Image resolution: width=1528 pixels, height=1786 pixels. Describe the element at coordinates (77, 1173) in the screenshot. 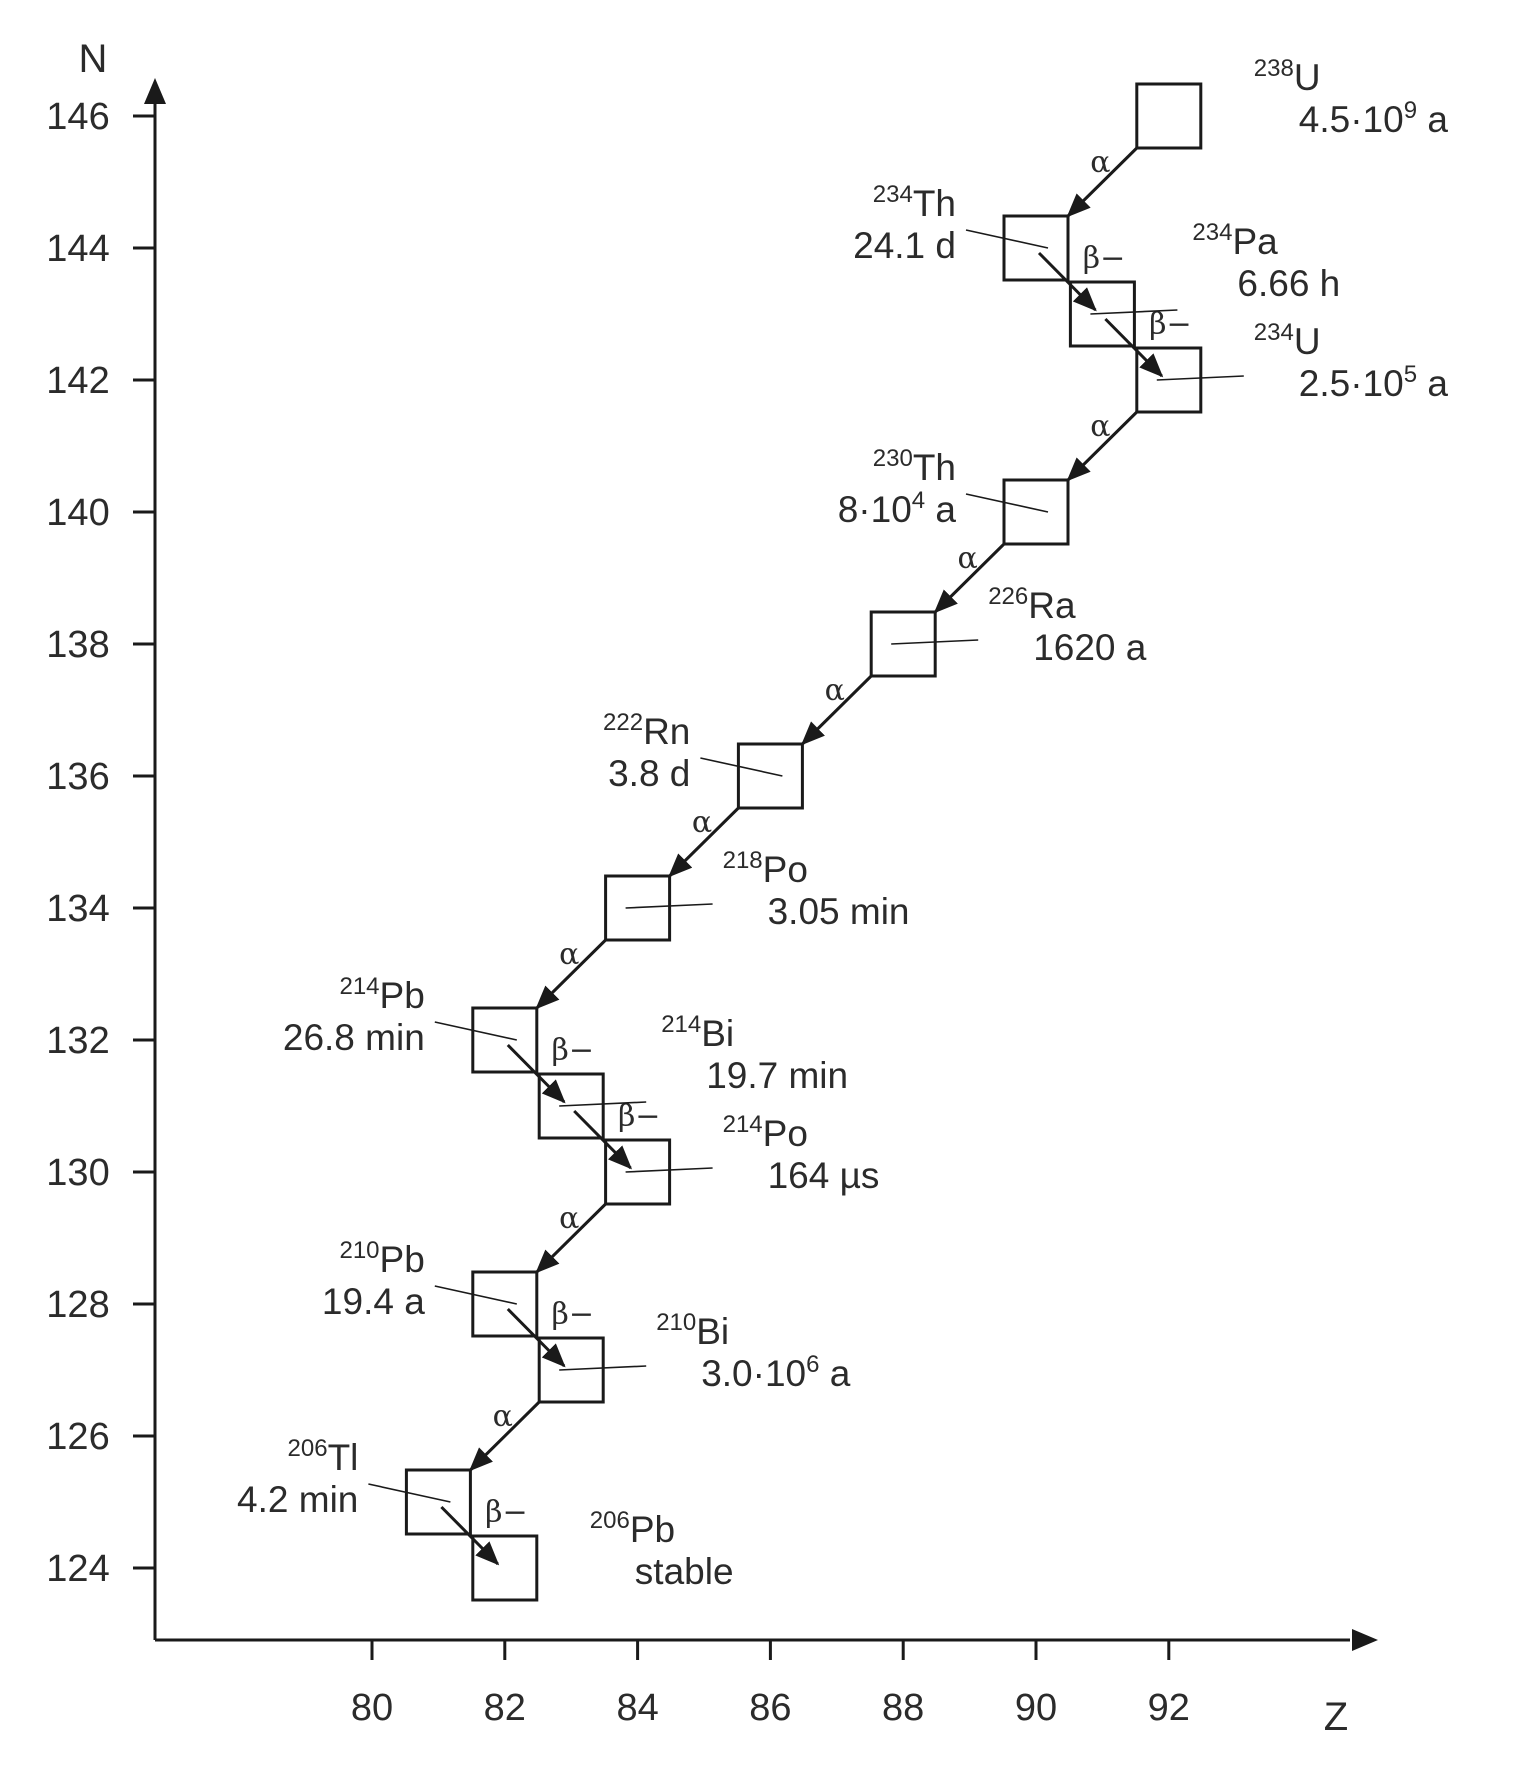

I see `y-tick-label: 130` at that location.